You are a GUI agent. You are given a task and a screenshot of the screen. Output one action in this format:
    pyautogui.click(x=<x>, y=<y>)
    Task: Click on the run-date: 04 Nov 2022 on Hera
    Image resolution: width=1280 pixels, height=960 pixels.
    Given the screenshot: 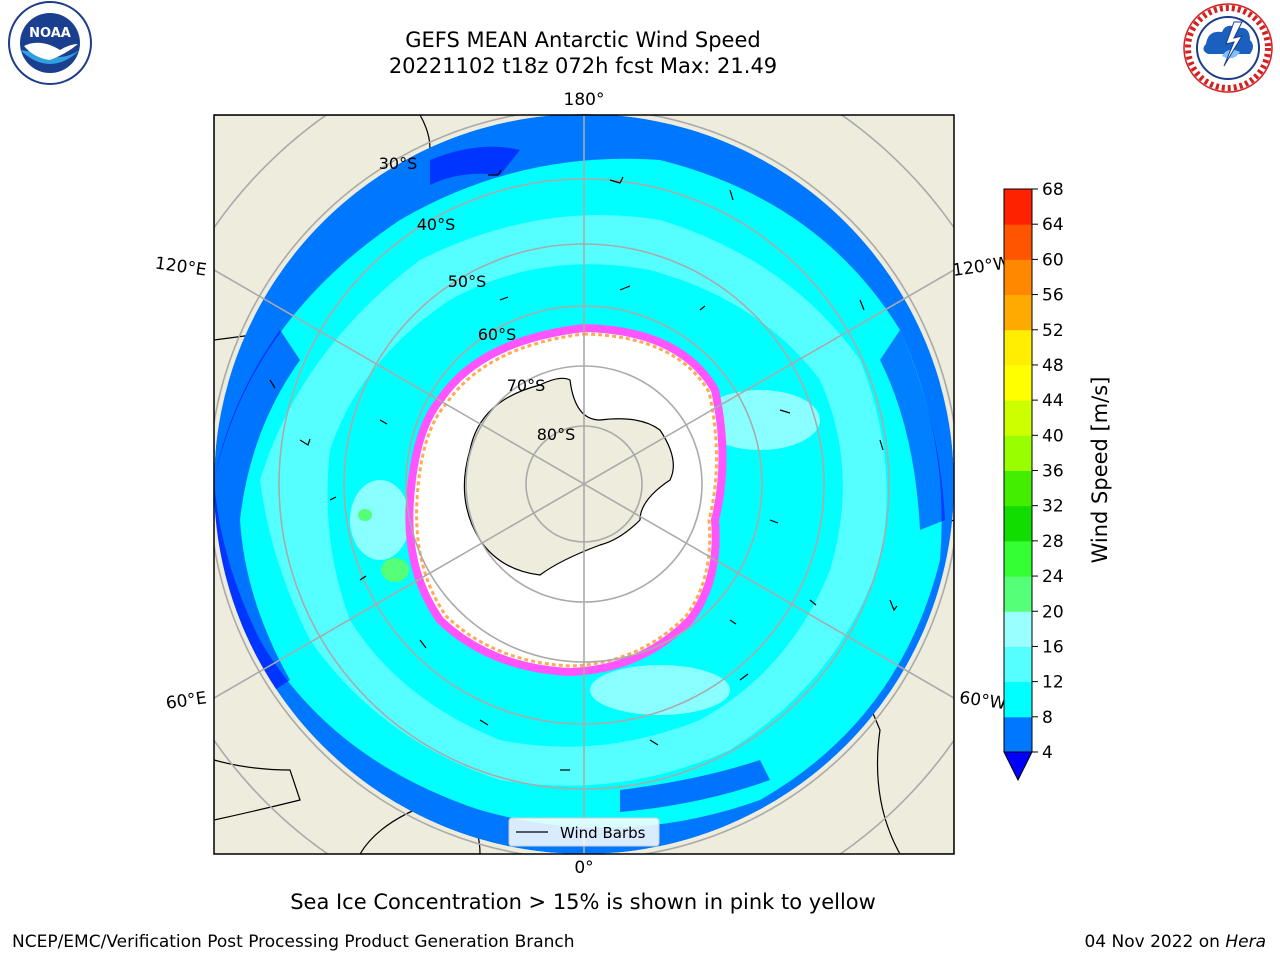 What is the action you would take?
    pyautogui.click(x=1175, y=942)
    